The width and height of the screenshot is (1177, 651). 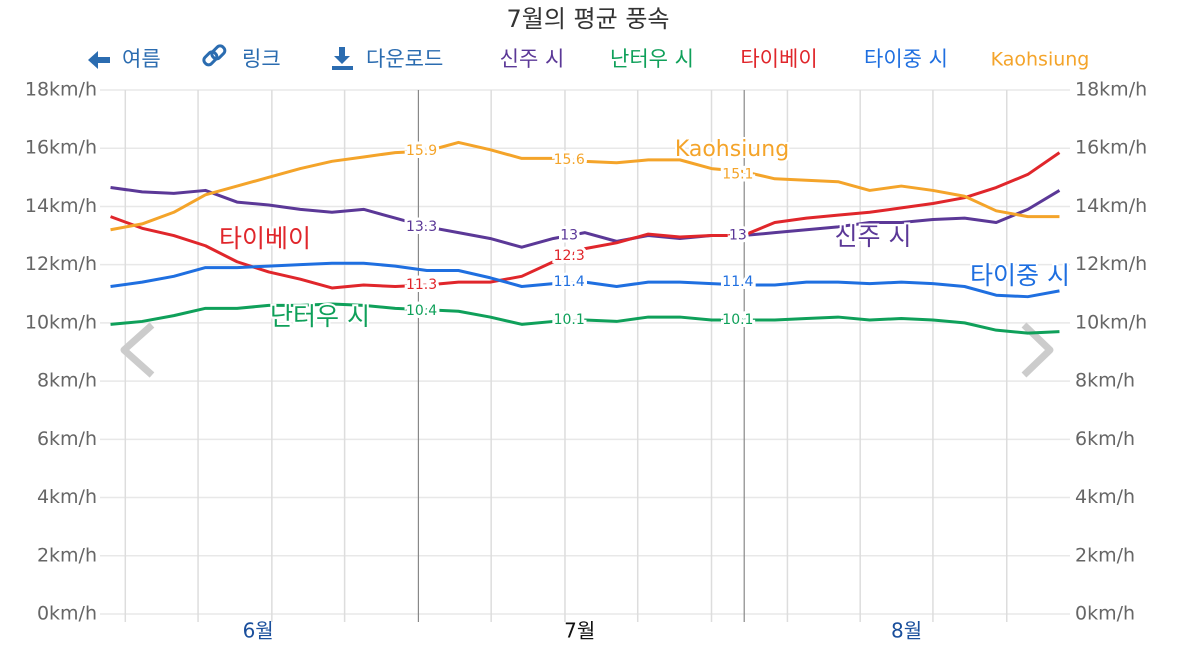 I want to click on y2-tick-label: 12km/h, so click(x=1111, y=264).